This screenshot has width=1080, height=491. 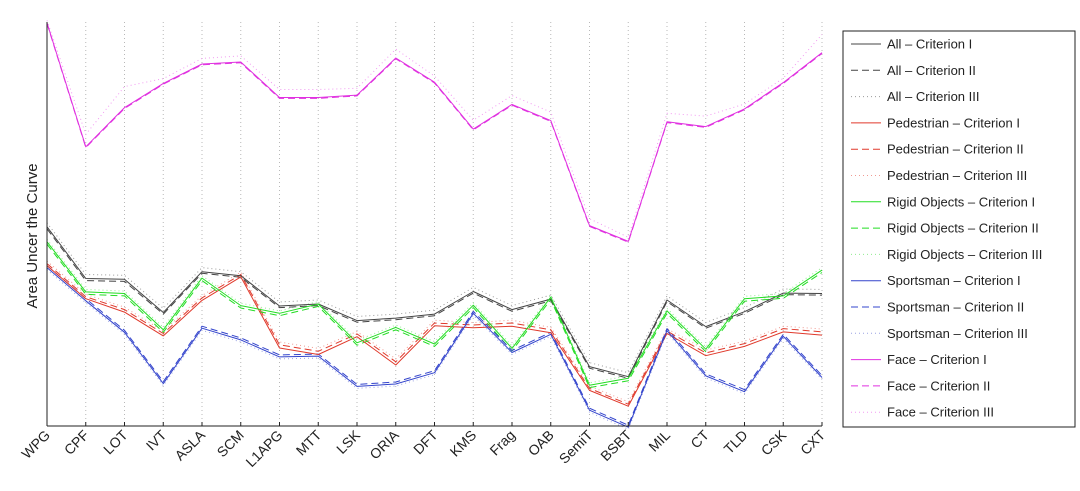 I want to click on x-tick-label-kms: KMS, so click(x=463, y=443).